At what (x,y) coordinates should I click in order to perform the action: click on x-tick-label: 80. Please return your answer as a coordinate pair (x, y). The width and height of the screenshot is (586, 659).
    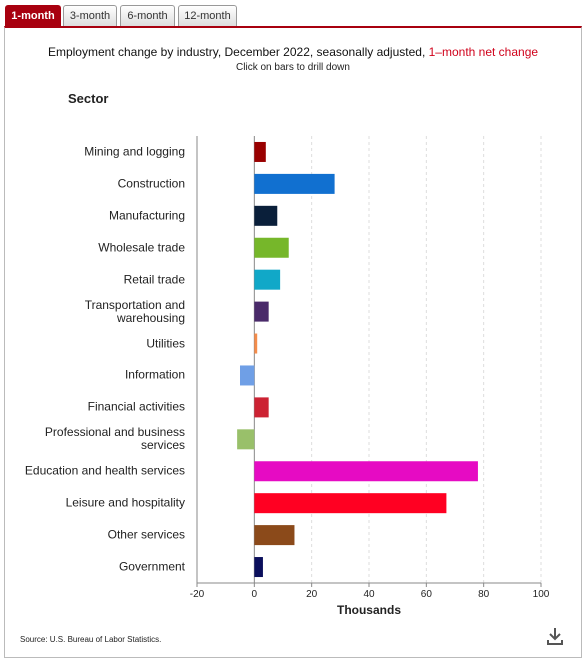
    Looking at the image, I should click on (484, 594).